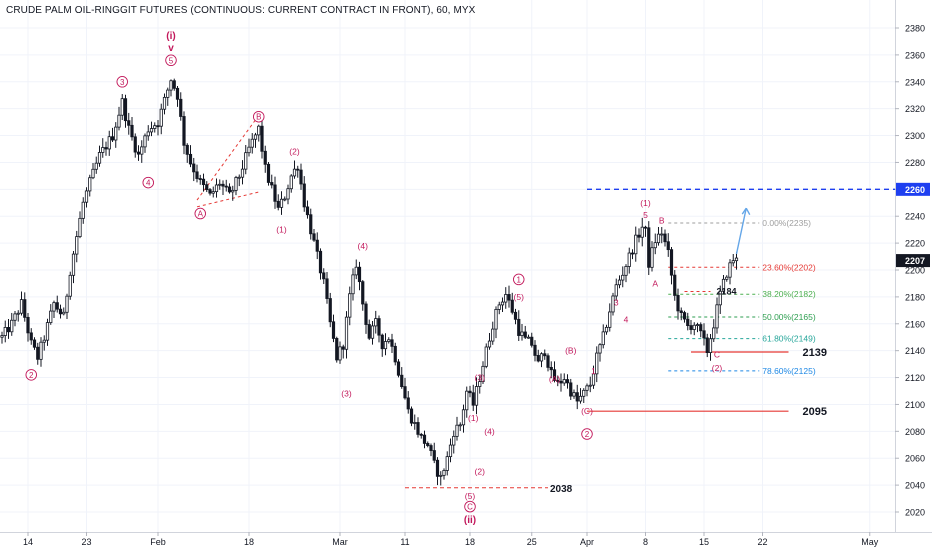 This screenshot has height=550, width=932. I want to click on wave-label: (C), so click(587, 411).